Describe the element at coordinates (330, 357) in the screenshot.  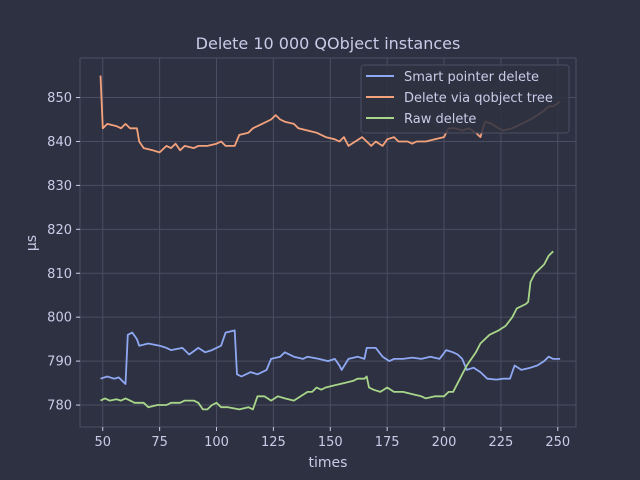
I see `series-line-smart-pointer-delete` at that location.